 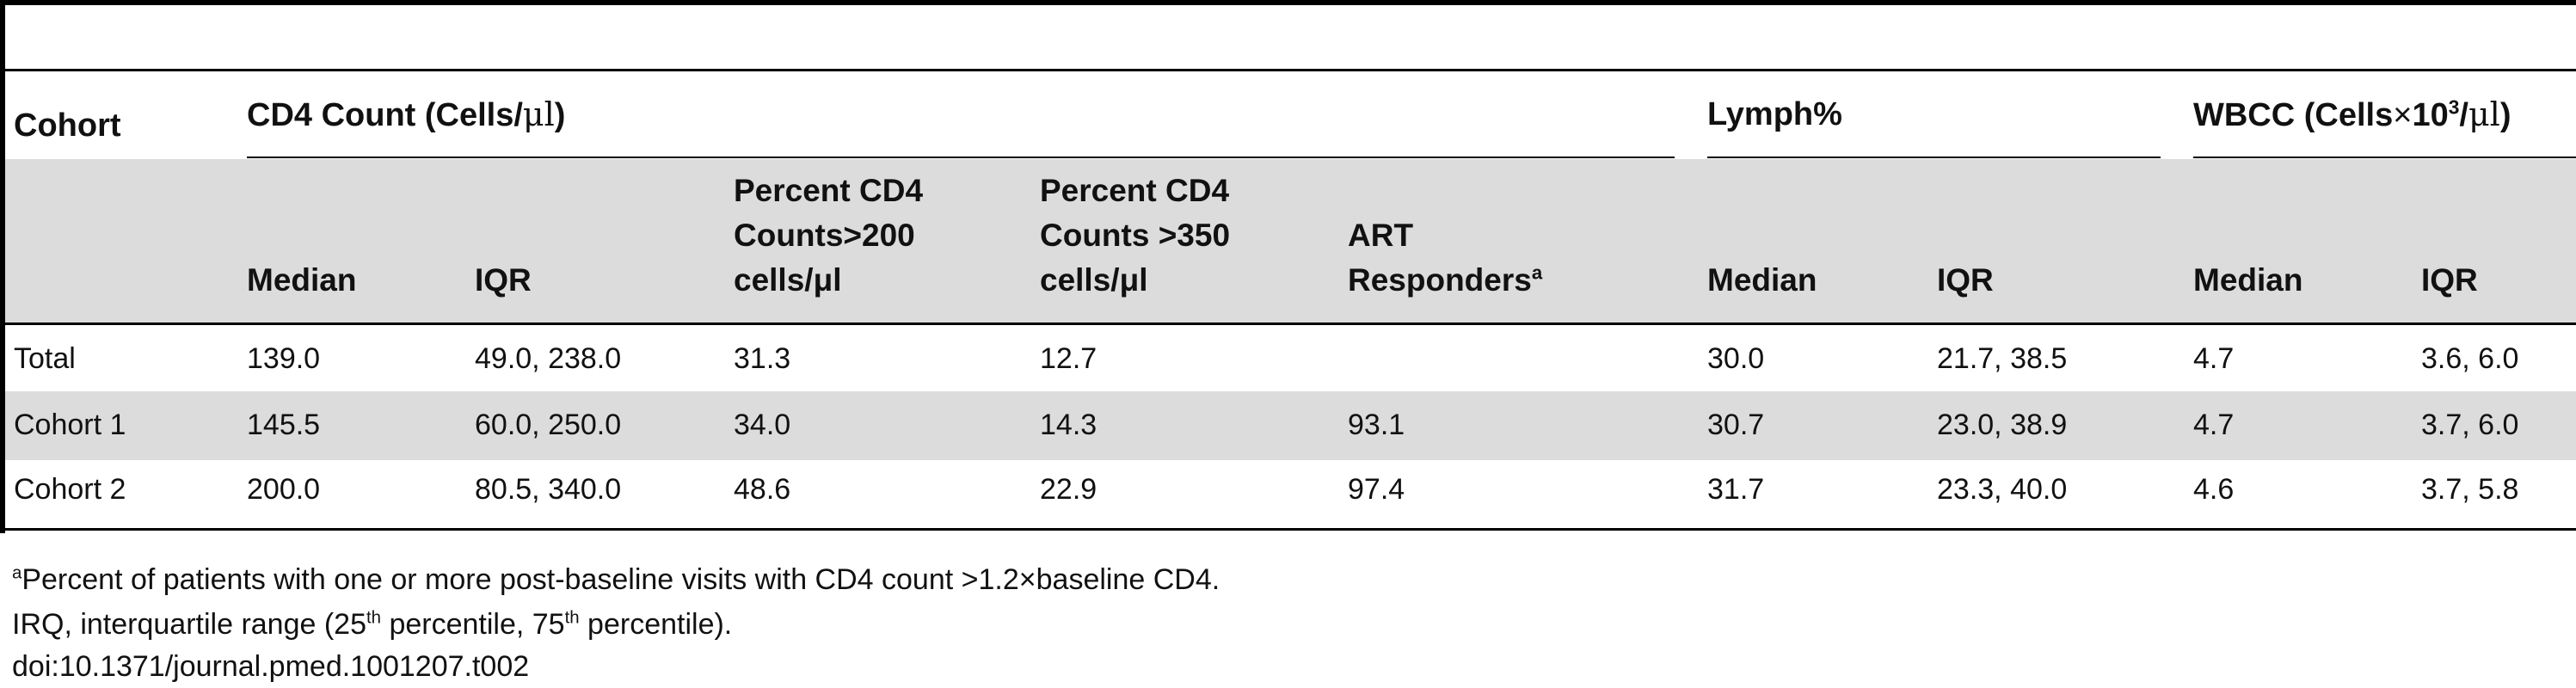 I want to click on subheader-wbcc-median: Median, so click(x=2248, y=280).